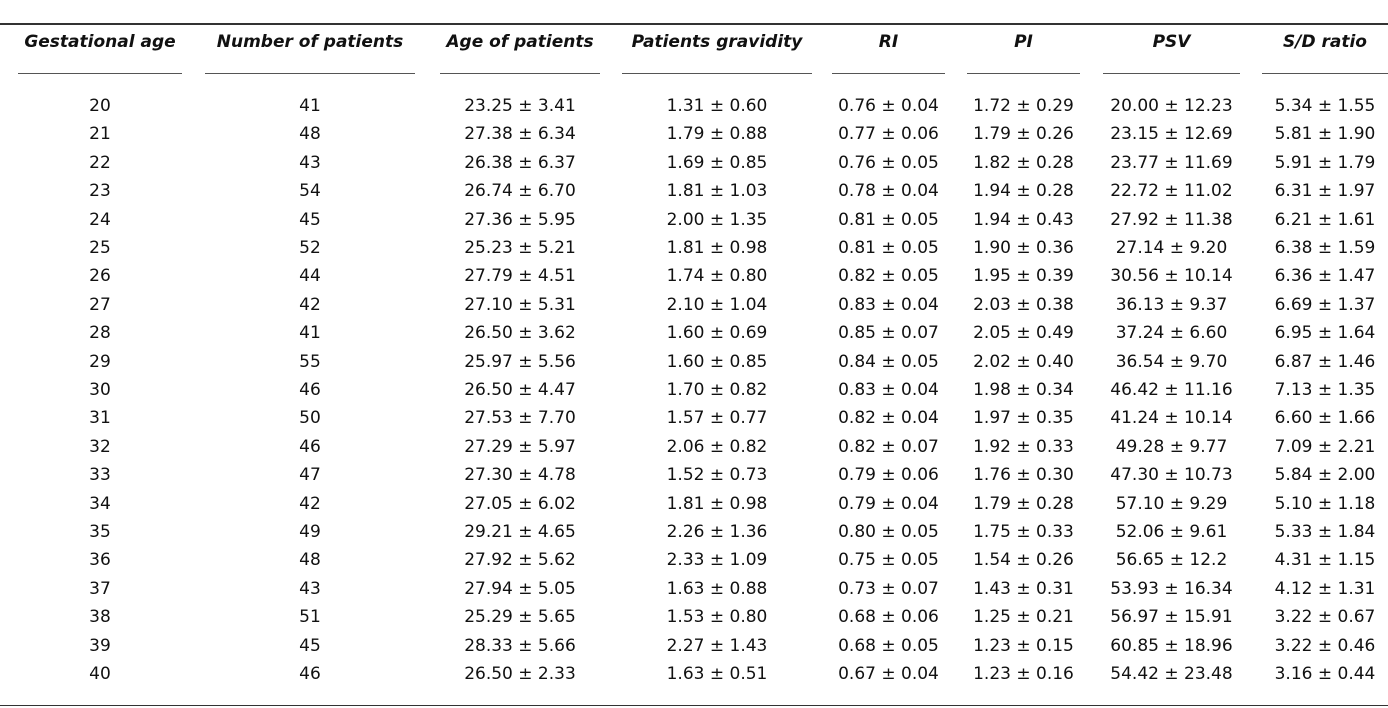 This screenshot has width=1388, height=708. Describe the element at coordinates (1023, 532) in the screenshot. I see `table-cell: 1.75 ± 0.33` at that location.